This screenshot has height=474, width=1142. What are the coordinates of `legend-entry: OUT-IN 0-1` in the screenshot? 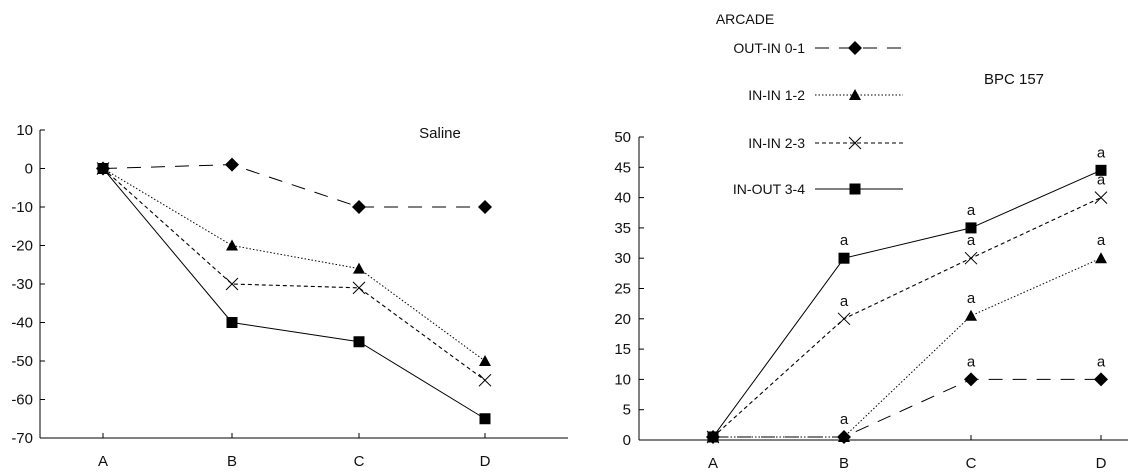 It's located at (818, 48).